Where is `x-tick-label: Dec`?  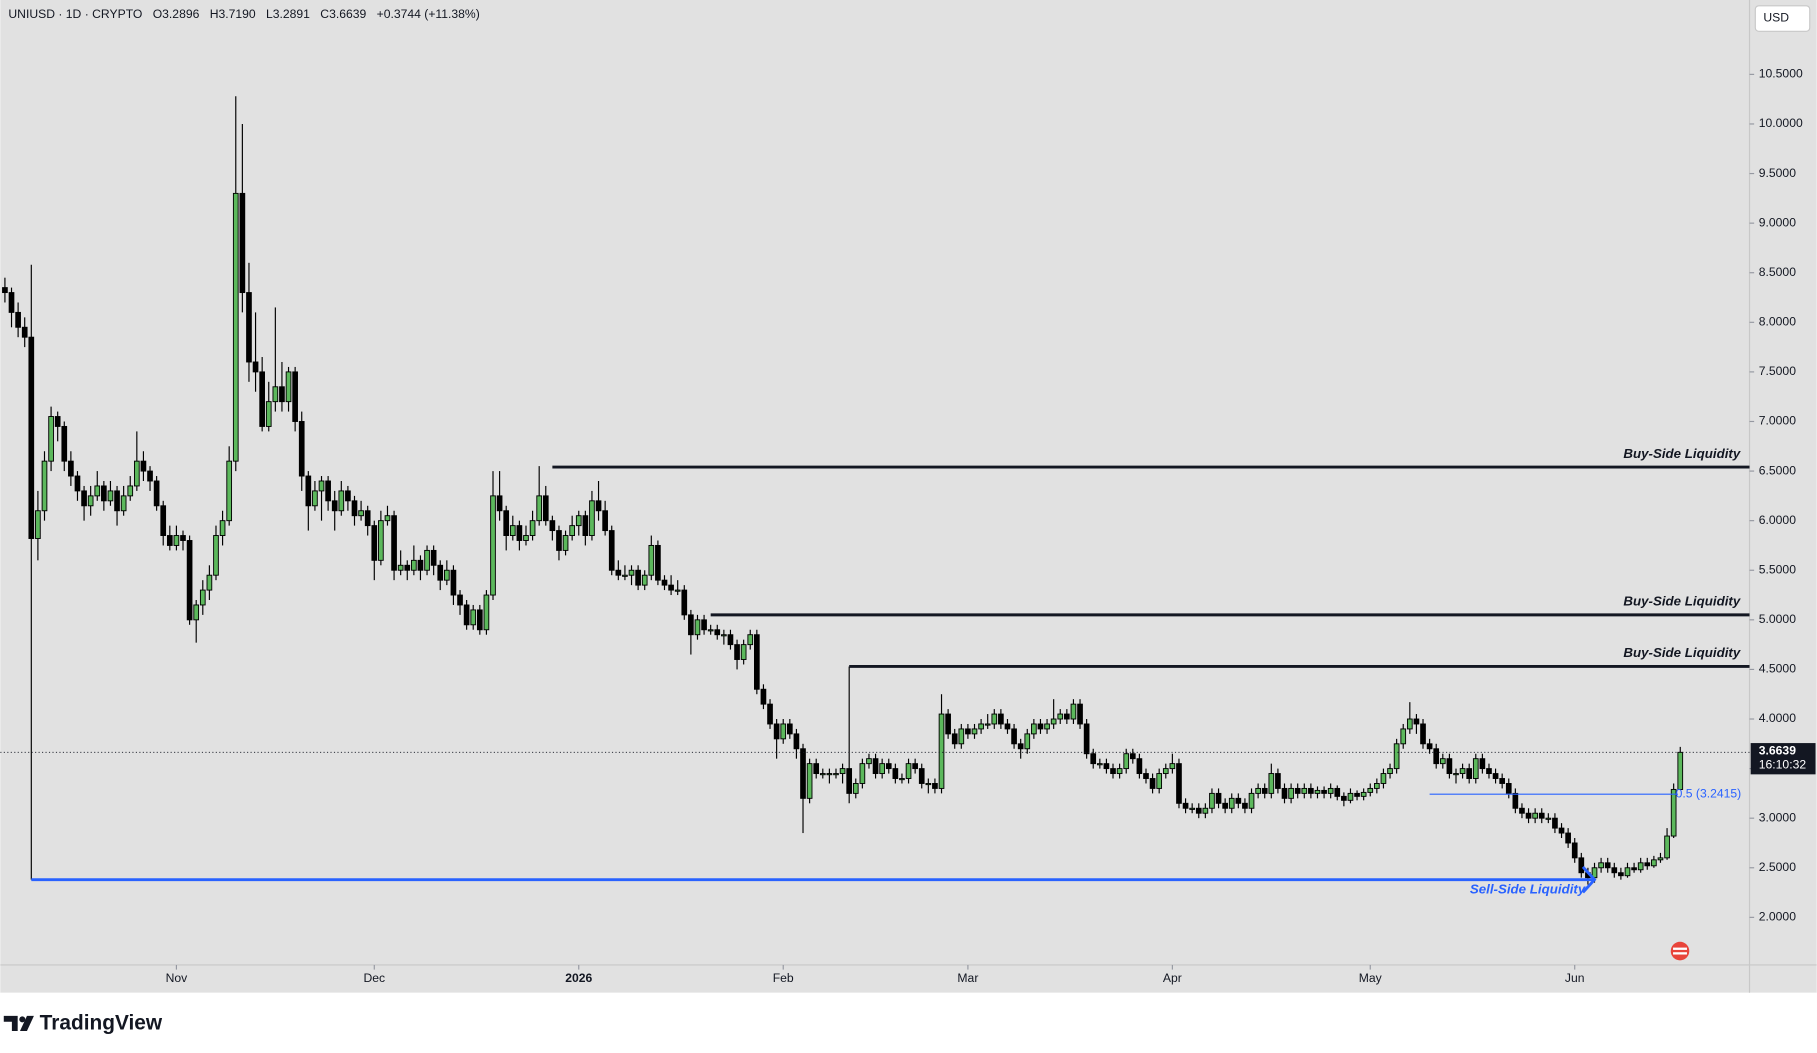 x-tick-label: Dec is located at coordinates (374, 978).